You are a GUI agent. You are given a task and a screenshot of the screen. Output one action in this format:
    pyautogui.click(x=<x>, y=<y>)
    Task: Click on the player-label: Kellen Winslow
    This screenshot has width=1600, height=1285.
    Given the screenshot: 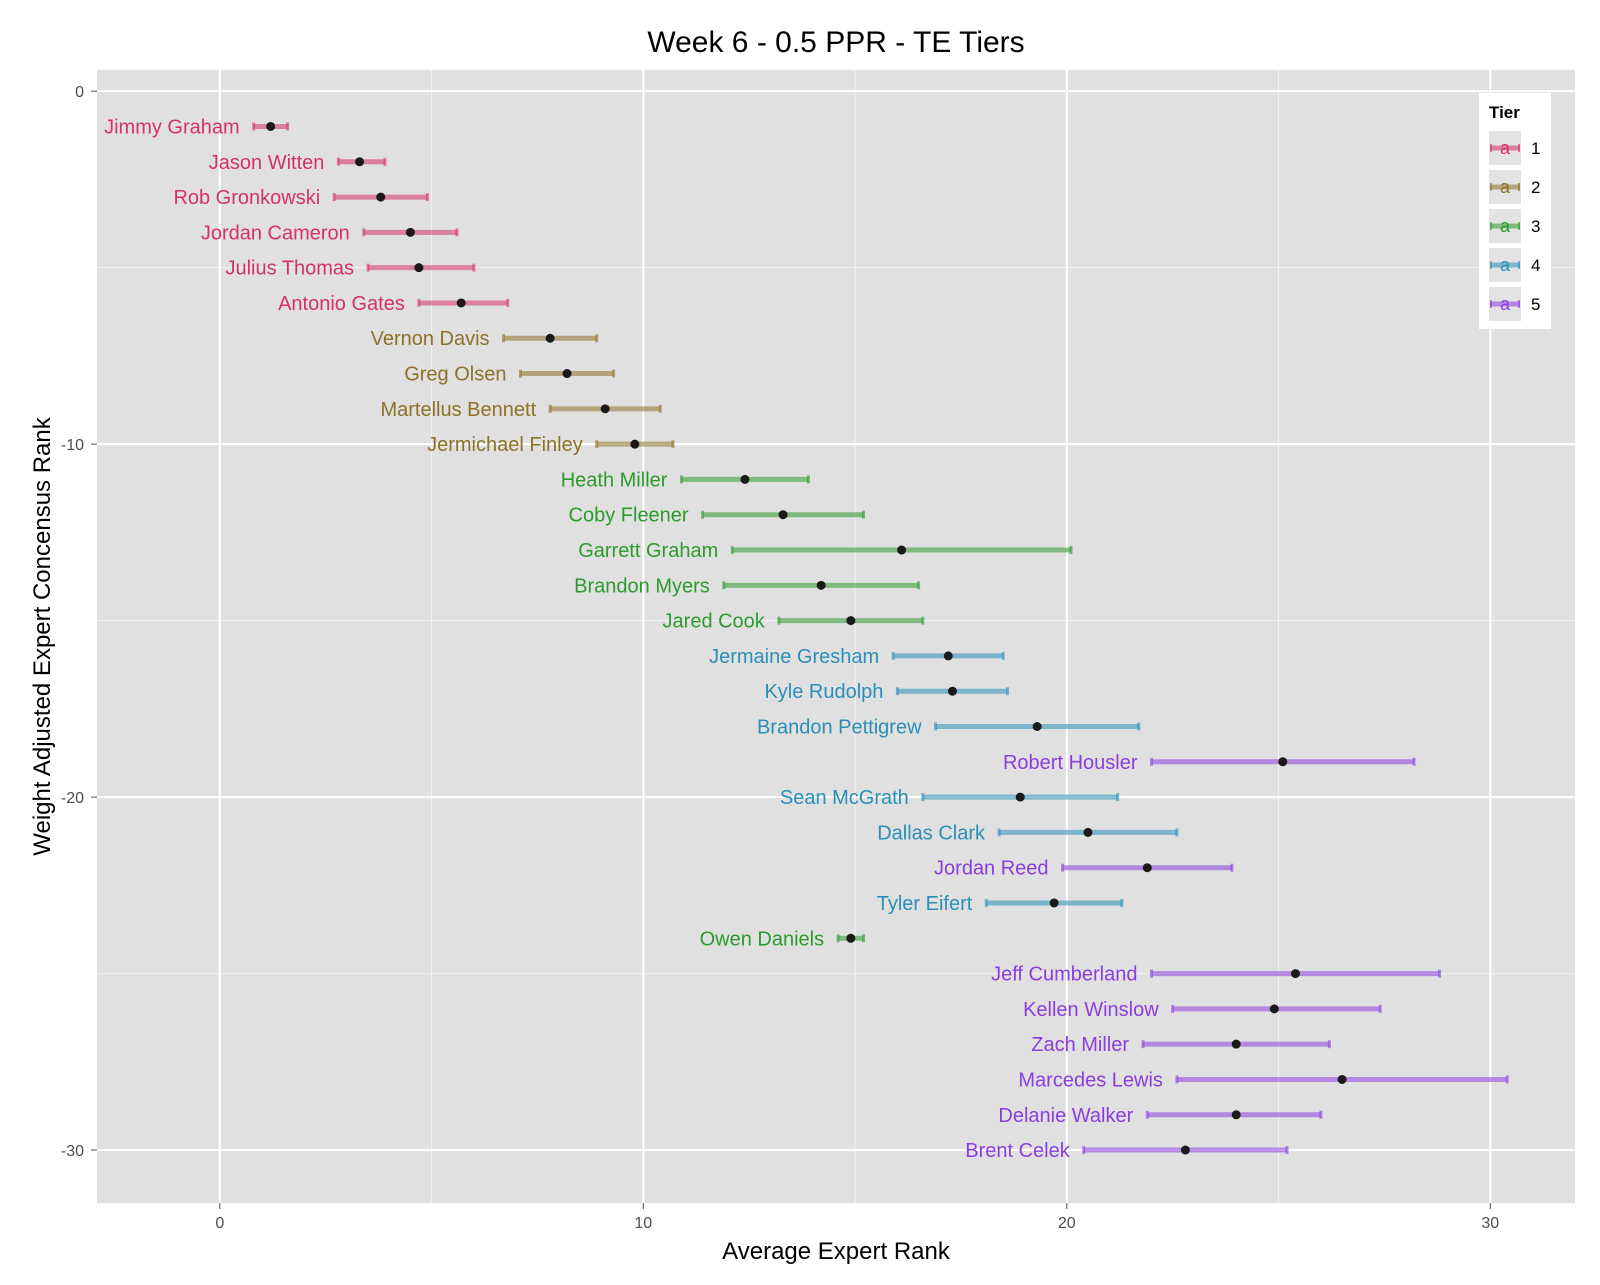 What is the action you would take?
    pyautogui.click(x=1091, y=1010)
    